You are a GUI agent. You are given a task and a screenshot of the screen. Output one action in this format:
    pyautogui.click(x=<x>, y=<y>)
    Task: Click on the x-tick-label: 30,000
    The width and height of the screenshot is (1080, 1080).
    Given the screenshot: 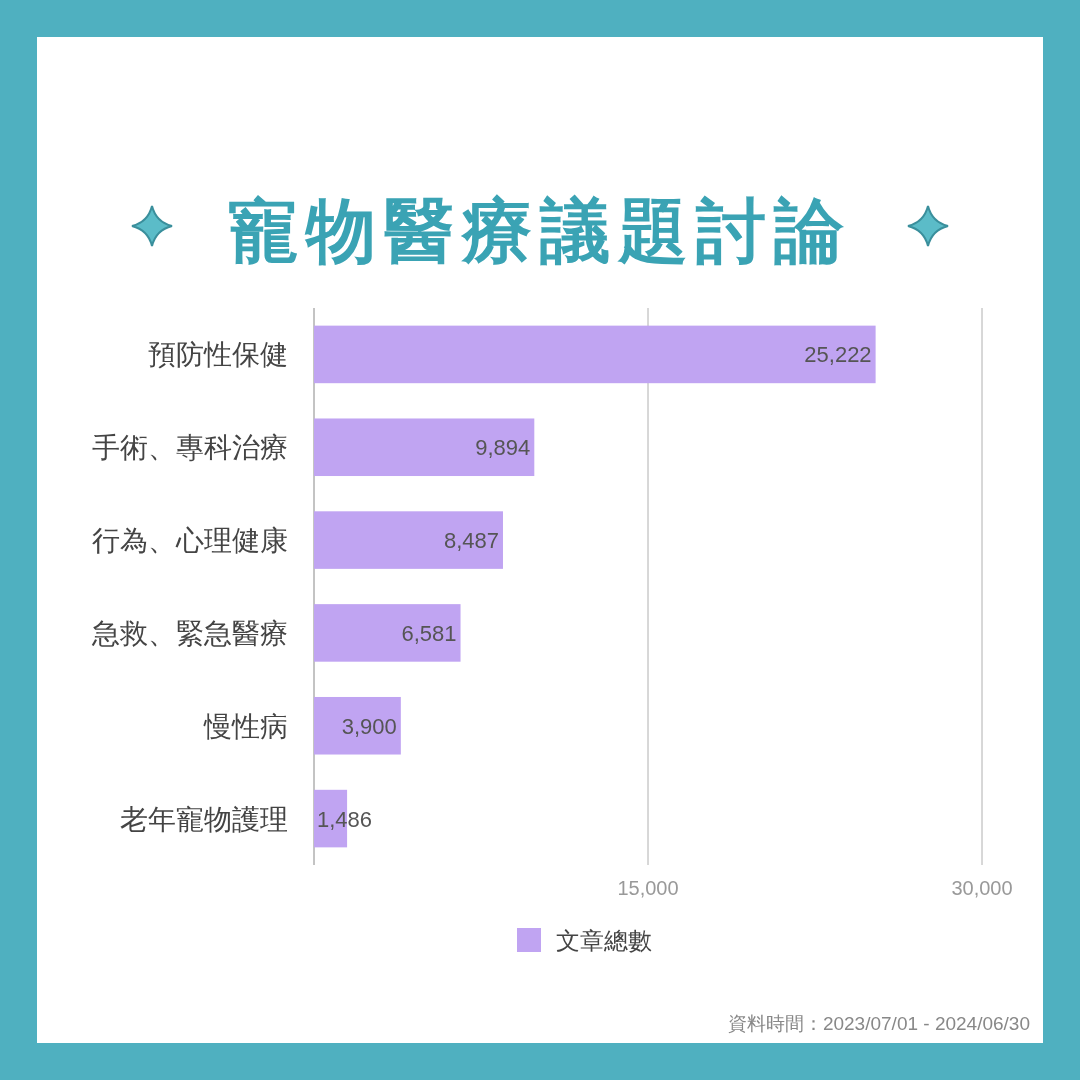 What is the action you would take?
    pyautogui.click(x=982, y=888)
    